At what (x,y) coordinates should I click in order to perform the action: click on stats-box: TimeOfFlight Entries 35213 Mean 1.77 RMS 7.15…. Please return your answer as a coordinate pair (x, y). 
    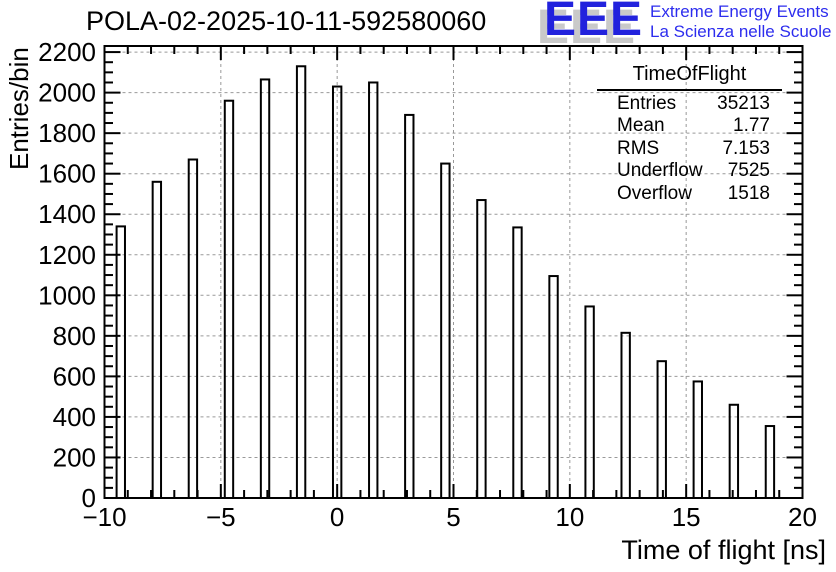
    Looking at the image, I should click on (689, 134).